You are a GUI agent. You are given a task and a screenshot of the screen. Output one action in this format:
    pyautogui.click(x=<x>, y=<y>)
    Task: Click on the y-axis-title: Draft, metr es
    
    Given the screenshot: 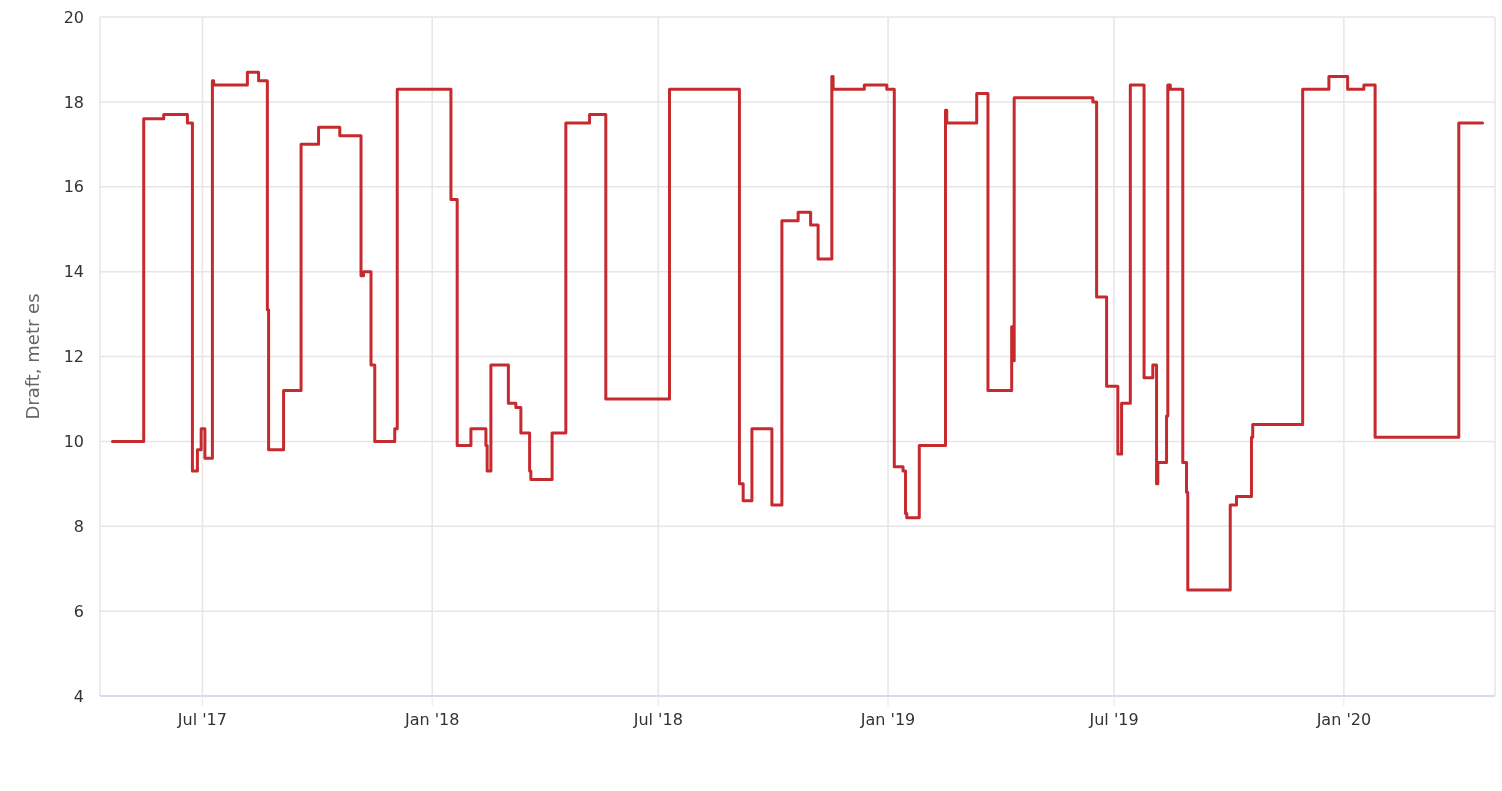 What is the action you would take?
    pyautogui.click(x=32, y=356)
    